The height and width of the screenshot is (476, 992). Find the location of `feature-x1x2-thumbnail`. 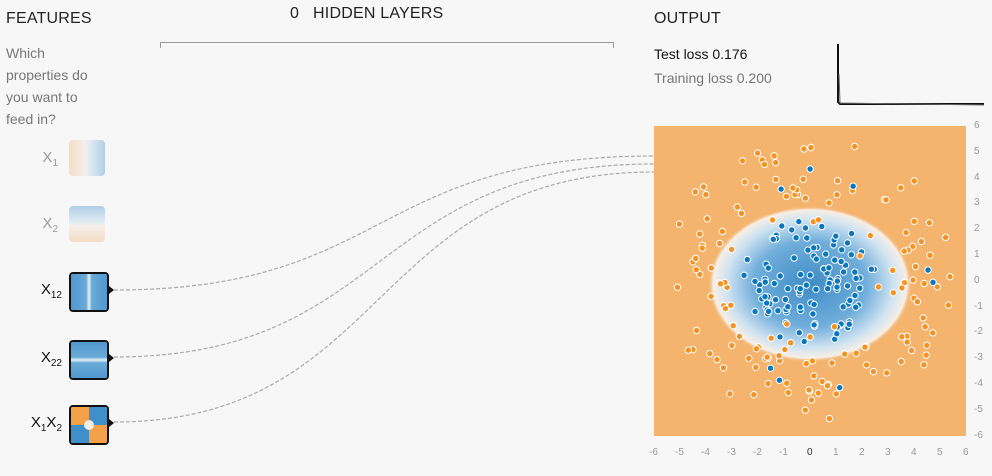

feature-x1x2-thumbnail is located at coordinates (89, 425).